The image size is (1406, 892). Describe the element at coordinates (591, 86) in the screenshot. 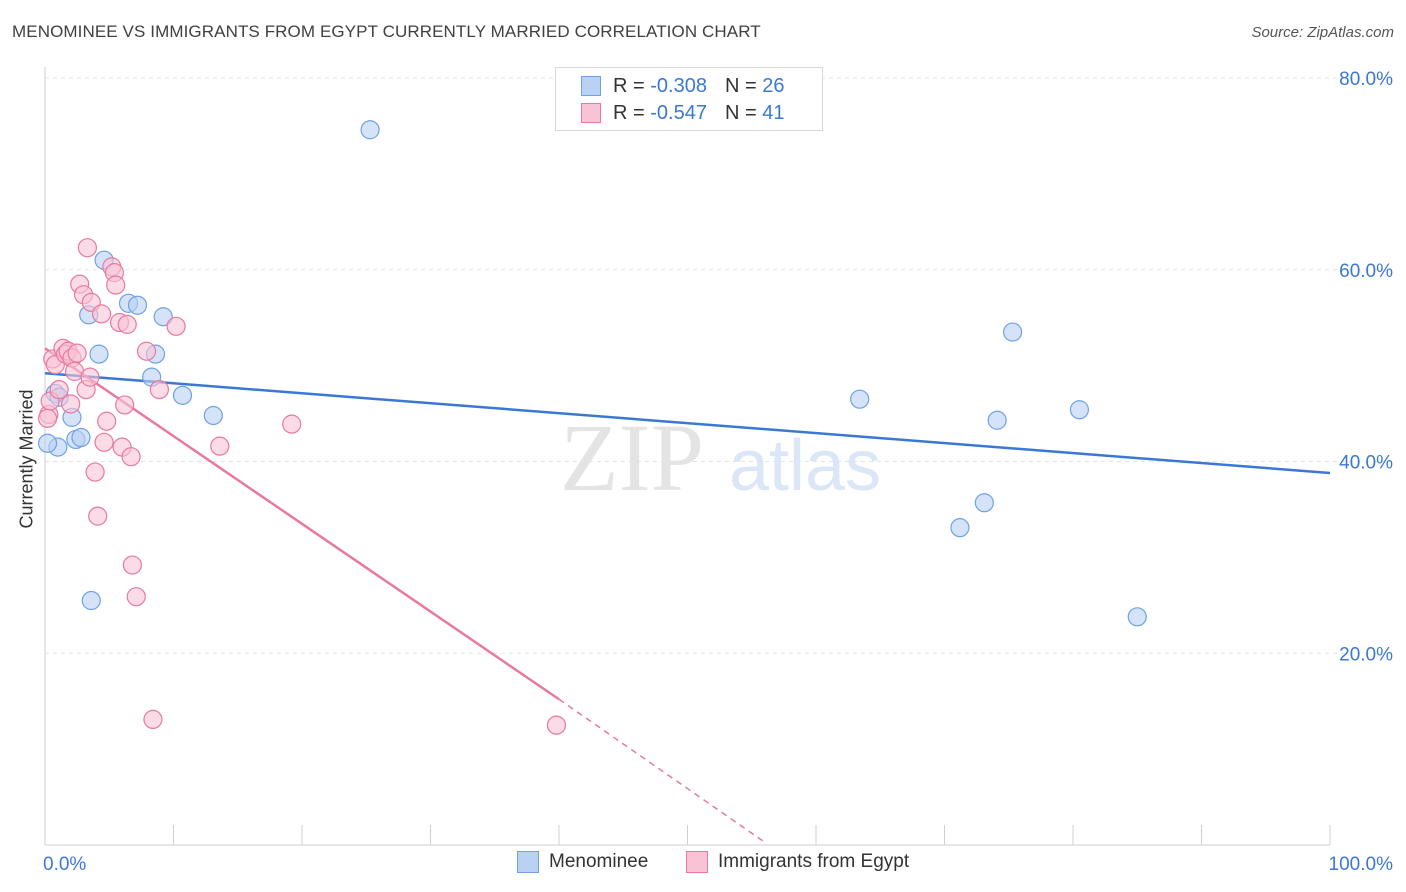

I see `legend-swatch-menominee` at that location.